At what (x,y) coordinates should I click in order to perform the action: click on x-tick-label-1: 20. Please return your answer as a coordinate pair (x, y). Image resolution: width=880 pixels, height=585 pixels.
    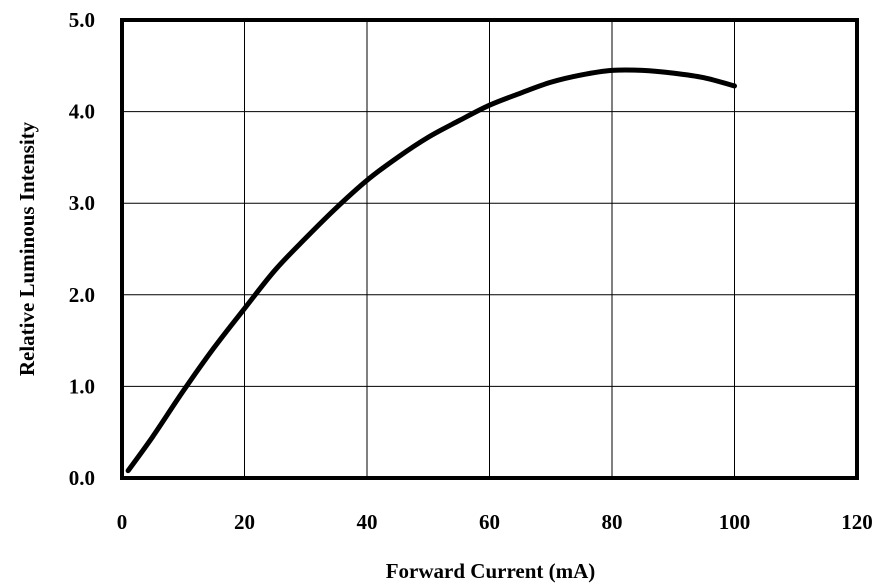
    Looking at the image, I should click on (244, 522).